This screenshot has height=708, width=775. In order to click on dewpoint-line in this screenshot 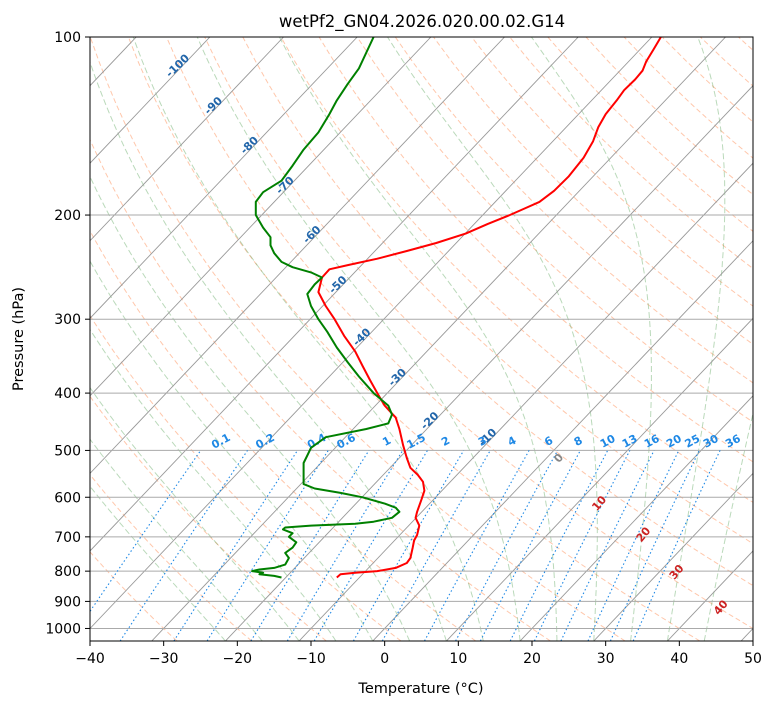, I will do `click(326, 308)`.